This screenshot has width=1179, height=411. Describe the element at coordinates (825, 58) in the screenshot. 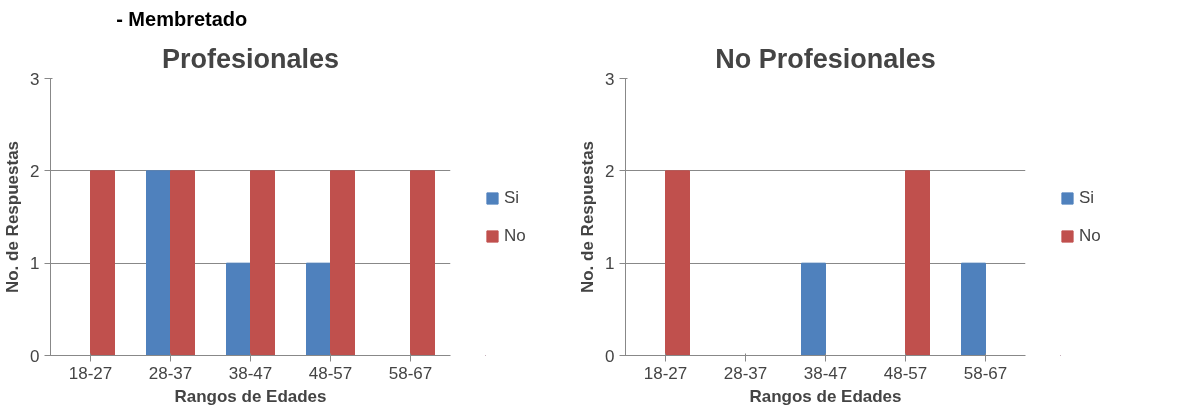

I see `chart-title: No Profesionales` at that location.